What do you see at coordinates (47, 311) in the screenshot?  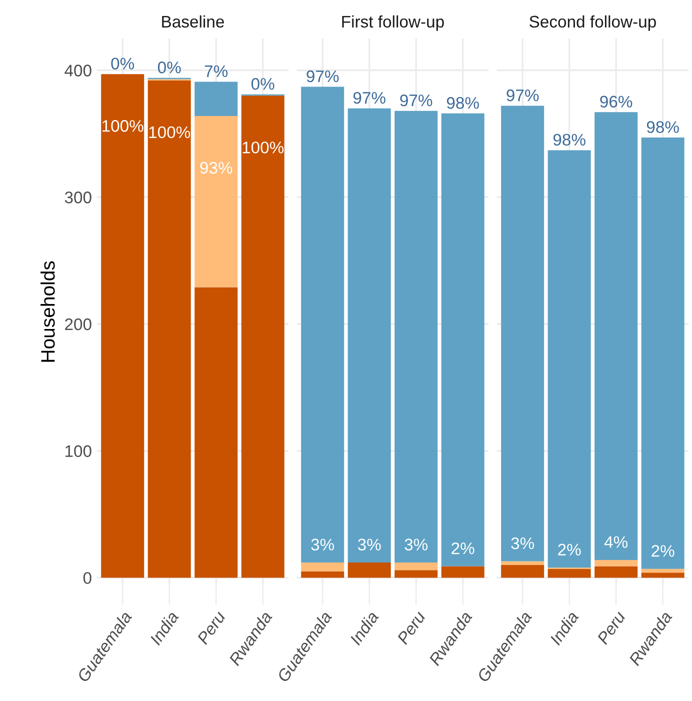 I see `y-axis-title: Households` at bounding box center [47, 311].